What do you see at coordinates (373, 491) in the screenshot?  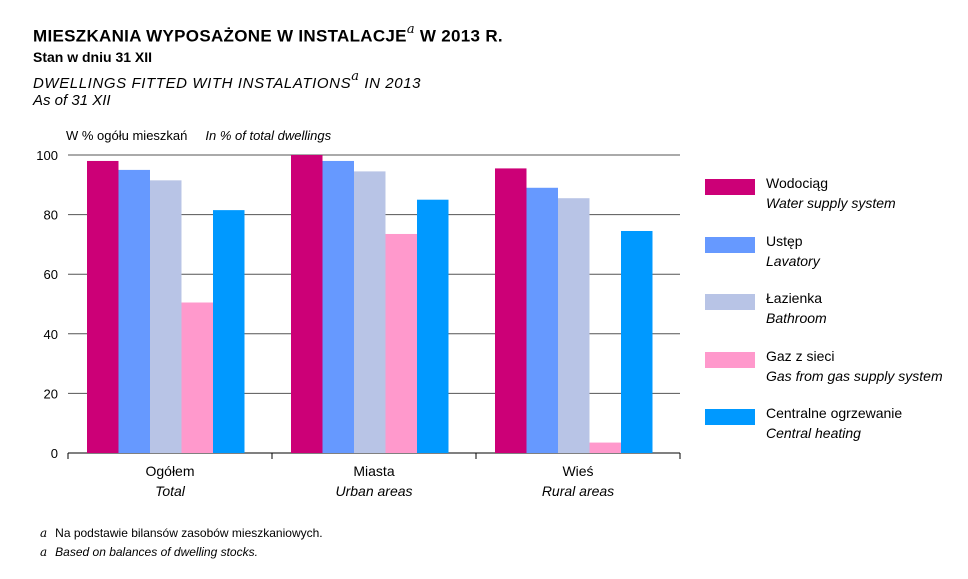 I see `x-tick-label-en: Urban areas` at bounding box center [373, 491].